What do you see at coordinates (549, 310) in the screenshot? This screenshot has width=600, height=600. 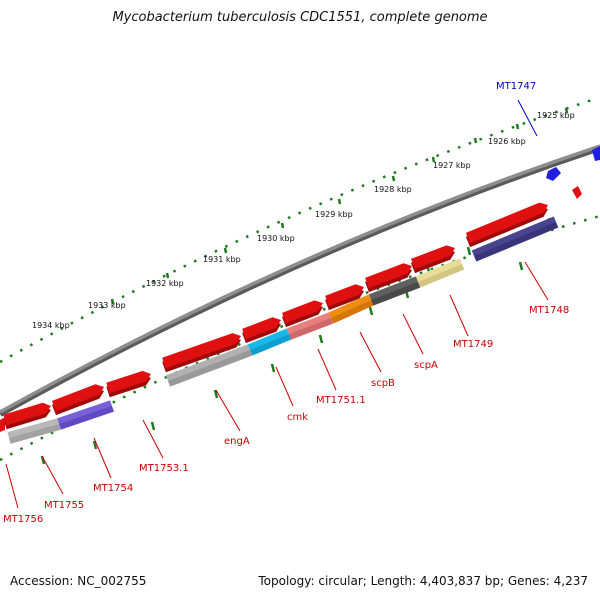 I see `gene-label: MT1748` at bounding box center [549, 310].